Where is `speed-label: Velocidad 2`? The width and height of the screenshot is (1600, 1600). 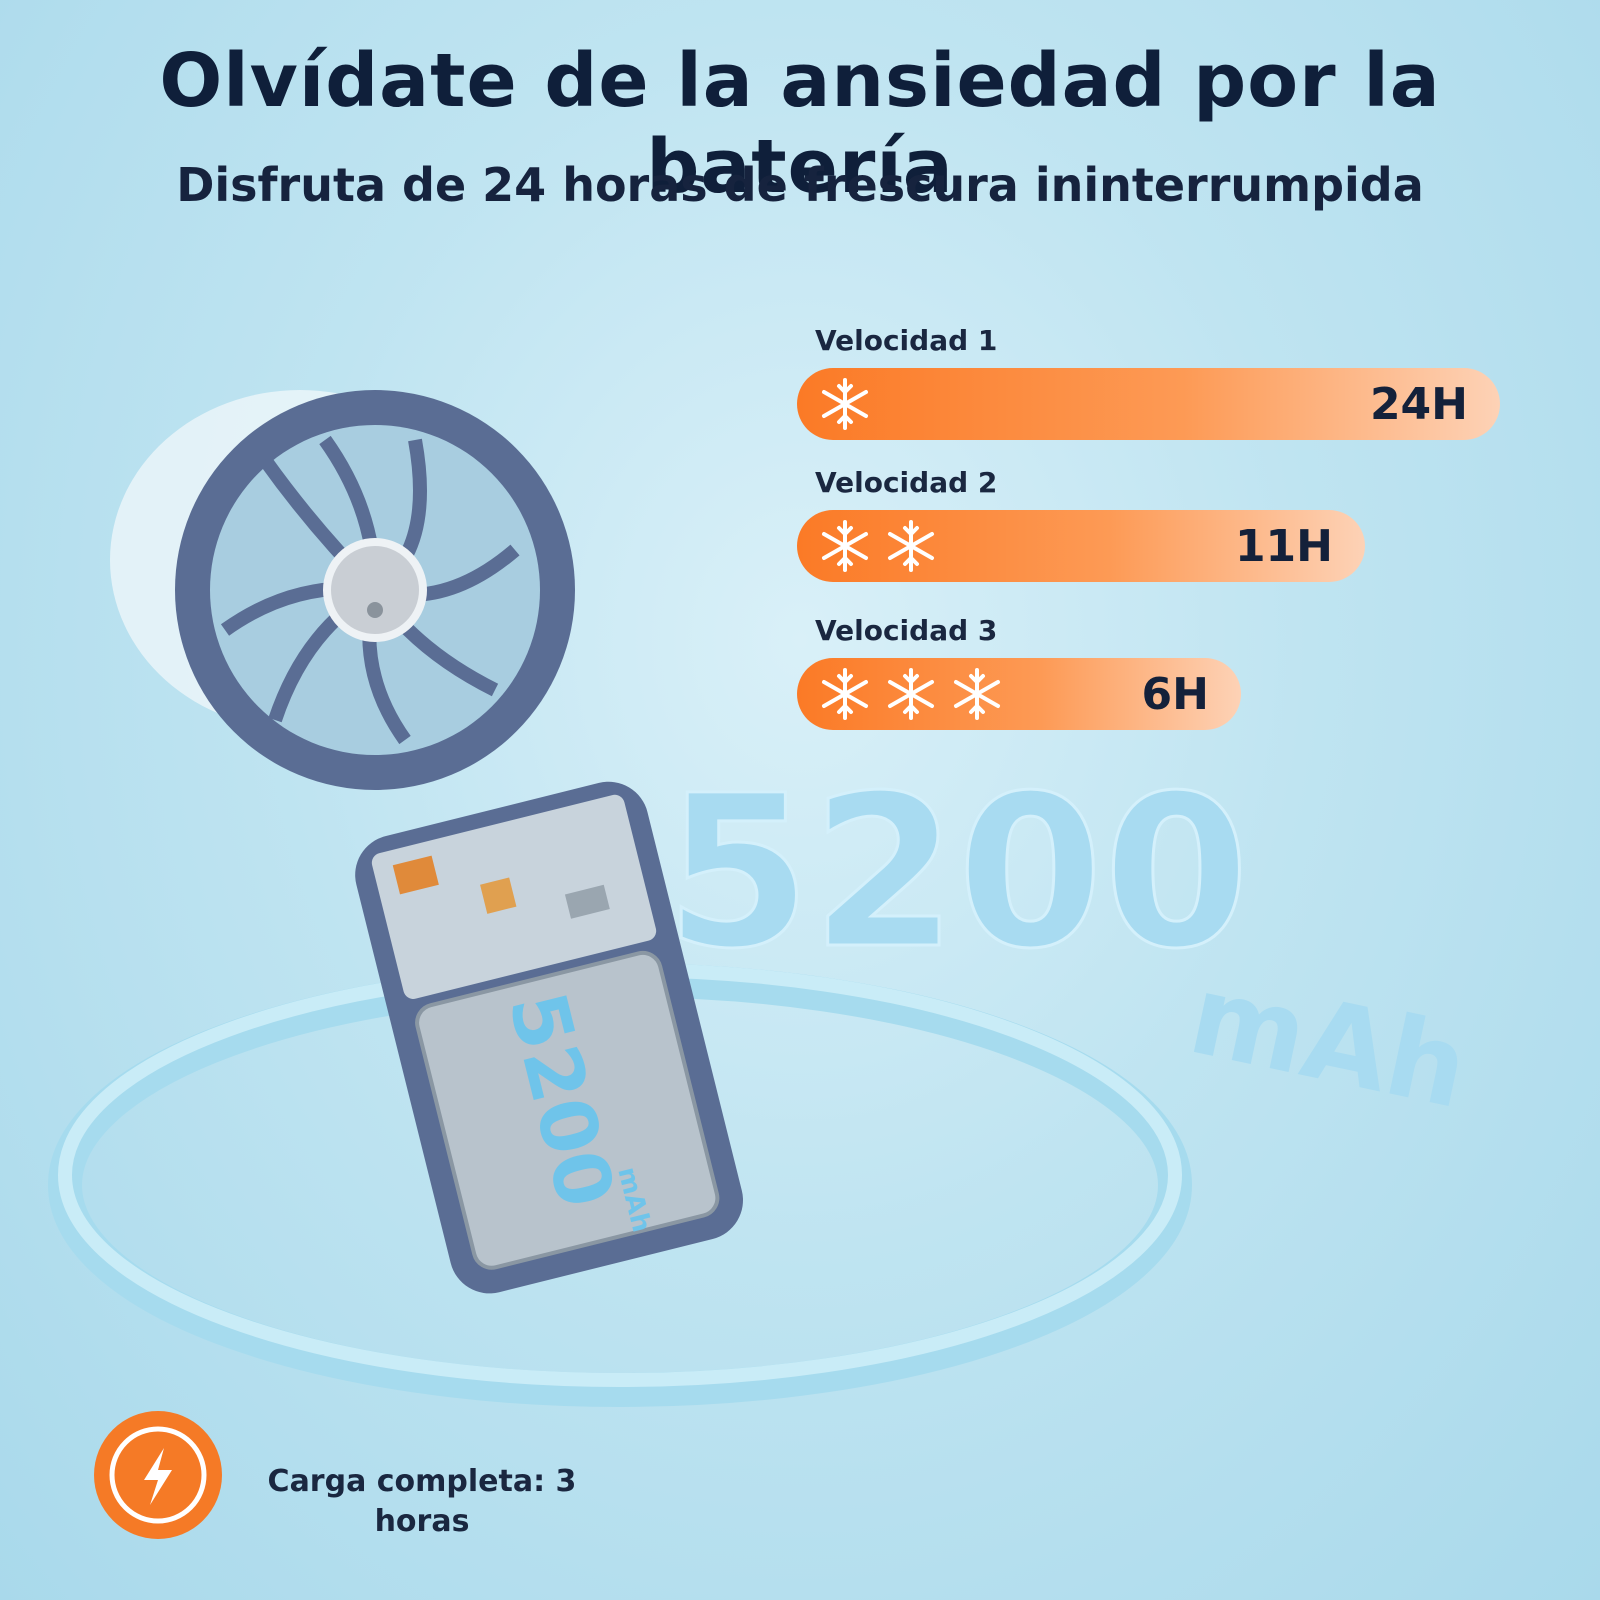
speed-label: Velocidad 2 is located at coordinates (906, 482).